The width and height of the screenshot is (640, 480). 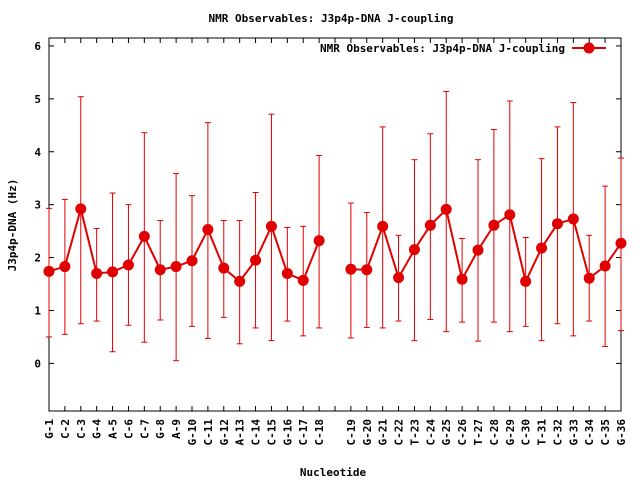 What do you see at coordinates (303, 432) in the screenshot?
I see `x-tick-label: C-17` at bounding box center [303, 432].